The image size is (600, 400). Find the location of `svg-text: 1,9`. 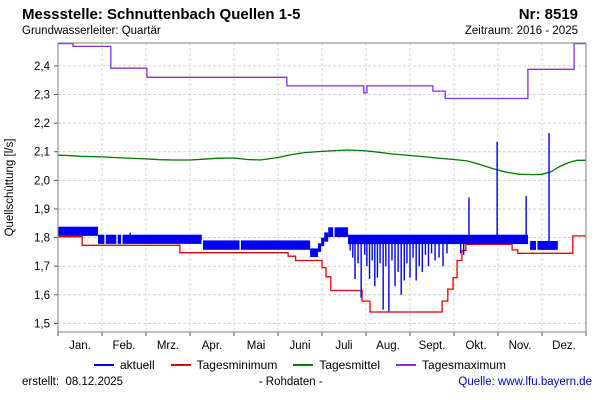

svg-text: 1,9 is located at coordinates (42, 210).